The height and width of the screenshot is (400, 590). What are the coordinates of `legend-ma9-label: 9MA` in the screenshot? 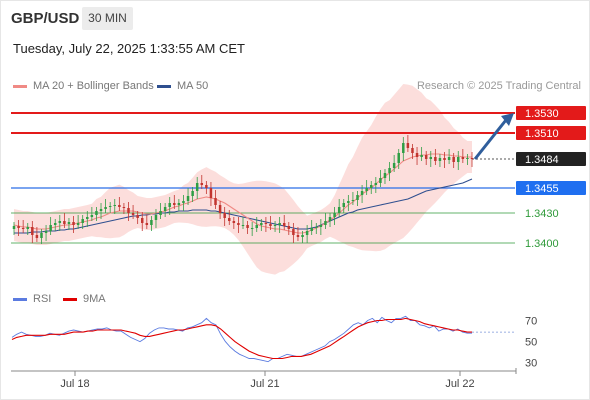 It's located at (94, 299).